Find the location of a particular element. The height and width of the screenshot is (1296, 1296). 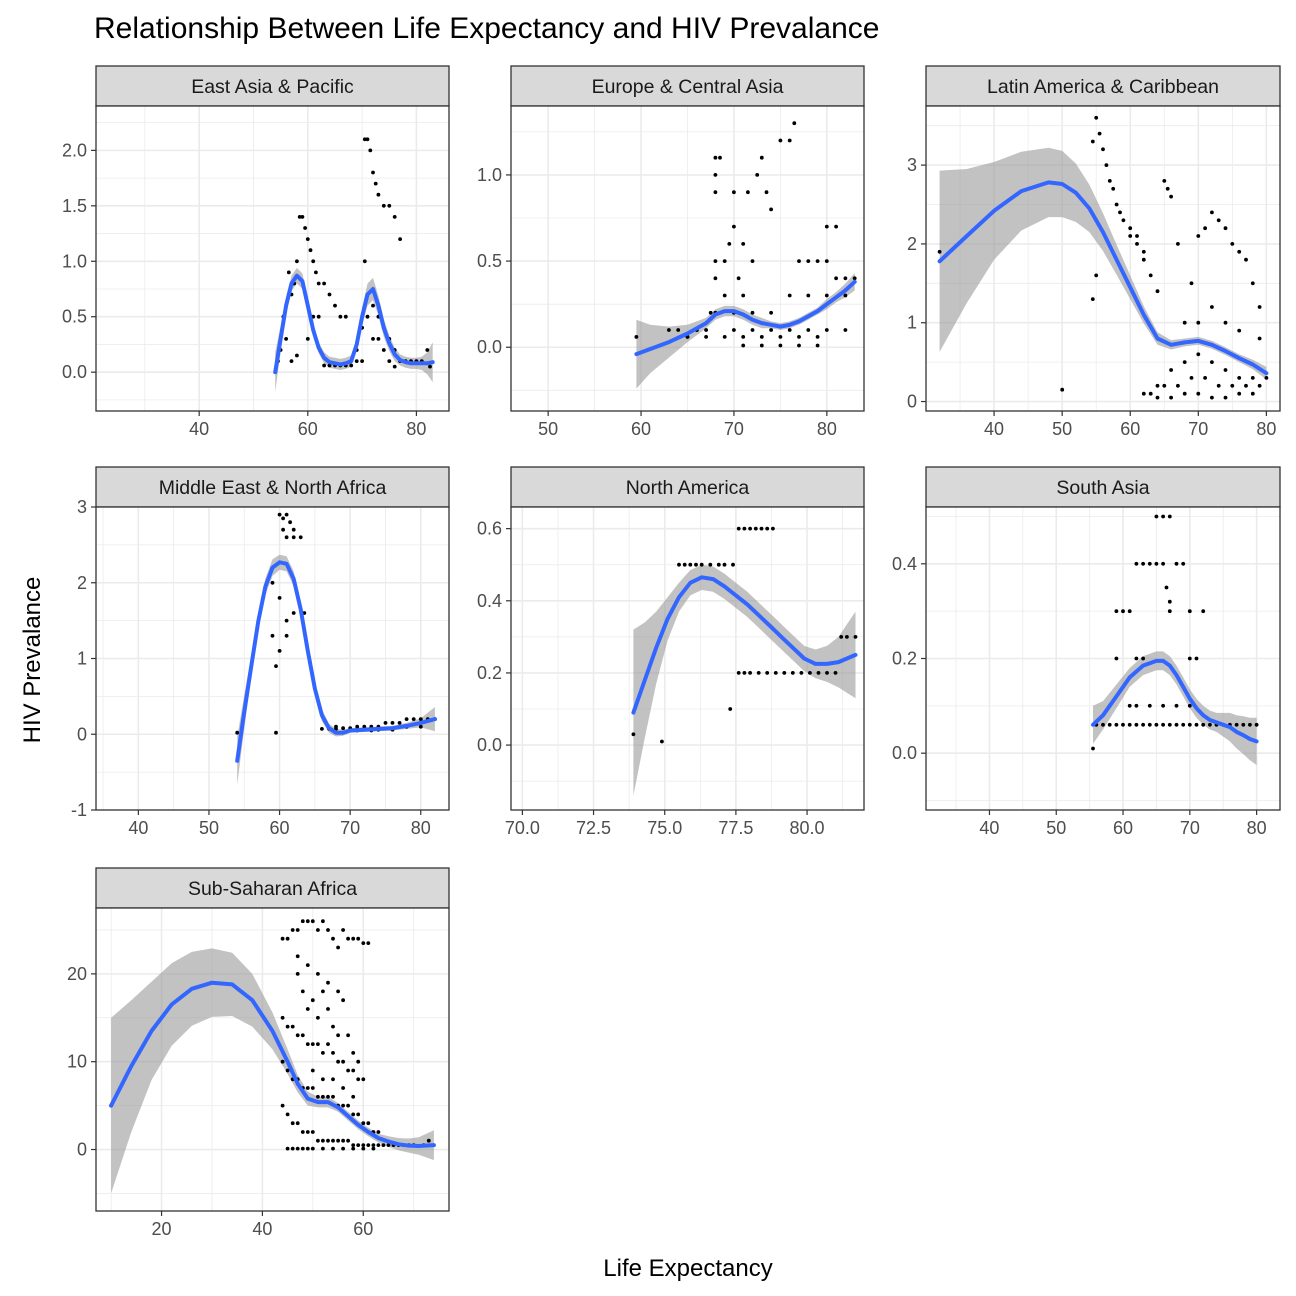

facet-strip-label: South Asia is located at coordinates (1102, 488).